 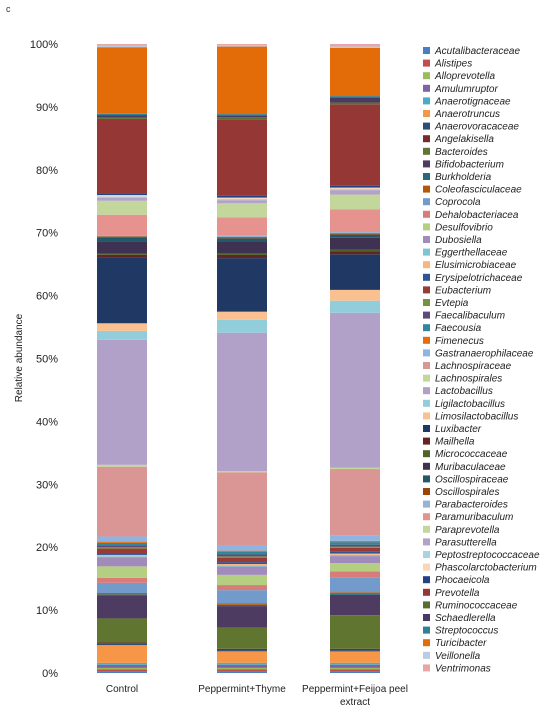 What do you see at coordinates (47, 297) in the screenshot?
I see `y-tick-label: 60%` at bounding box center [47, 297].